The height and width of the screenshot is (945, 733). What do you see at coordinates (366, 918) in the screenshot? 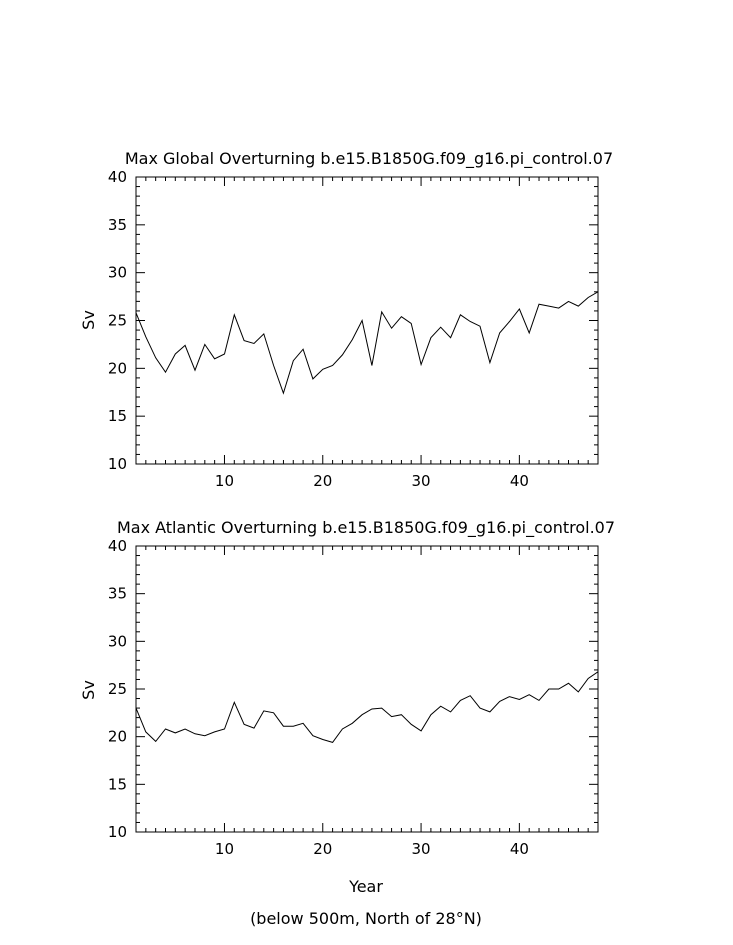
I see `footnote: (below 500m, North of 28°N)` at bounding box center [366, 918].